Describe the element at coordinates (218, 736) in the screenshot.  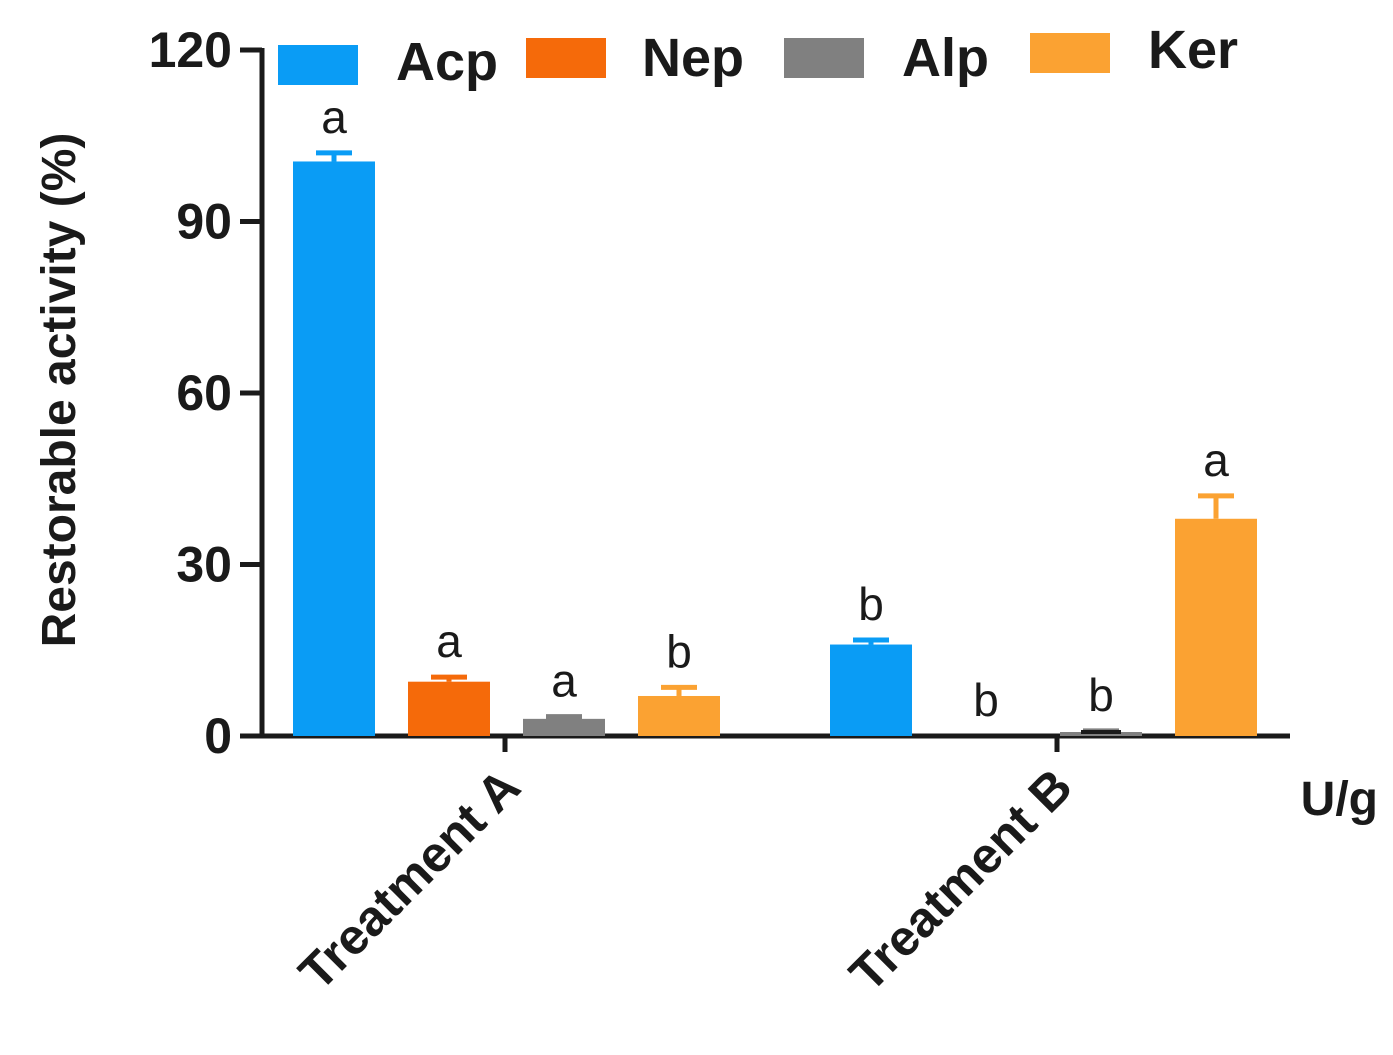
I see `y-tick-label: 0` at that location.